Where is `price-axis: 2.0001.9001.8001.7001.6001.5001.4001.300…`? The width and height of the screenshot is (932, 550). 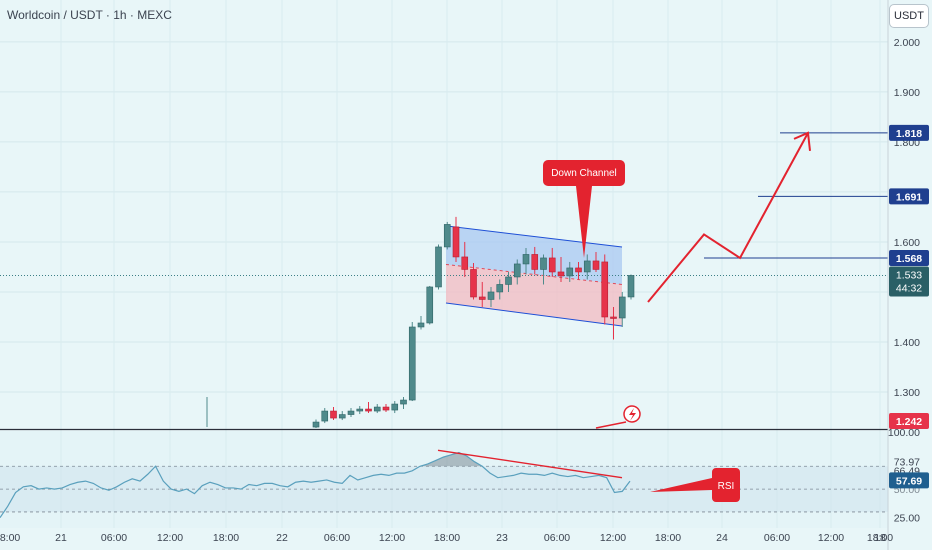
price-axis: 2.0001.9001.8001.7001.6001.5001.4001.300… is located at coordinates (909, 275).